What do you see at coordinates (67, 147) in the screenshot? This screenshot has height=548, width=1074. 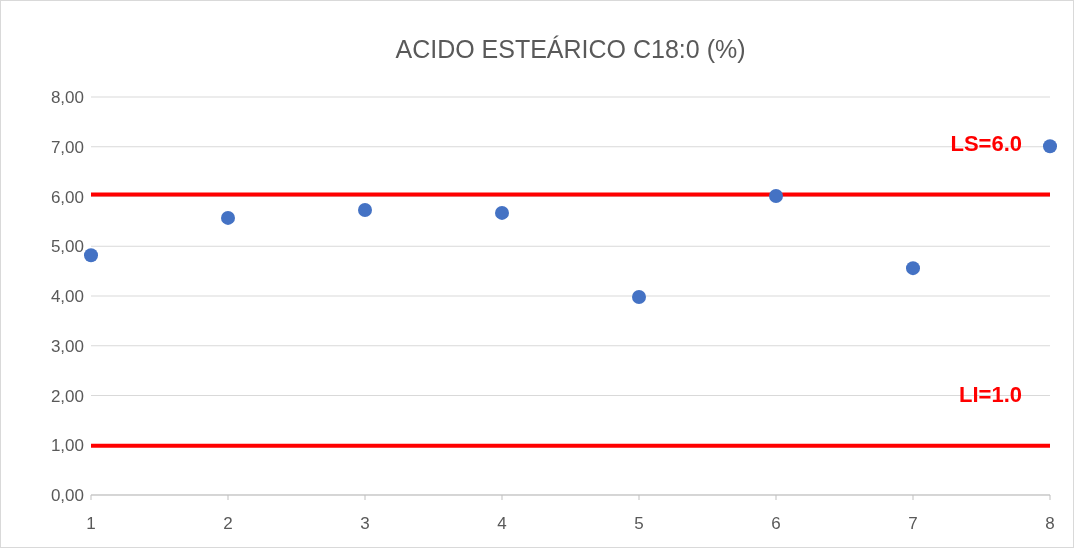 I see `y-tick-label: 7,00` at bounding box center [67, 147].